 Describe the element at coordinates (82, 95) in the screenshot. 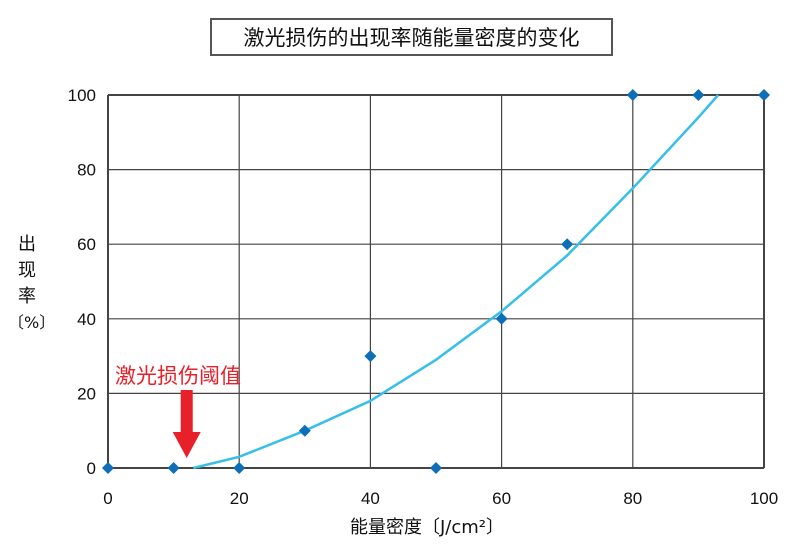

I see `y-tick-label: 100` at that location.